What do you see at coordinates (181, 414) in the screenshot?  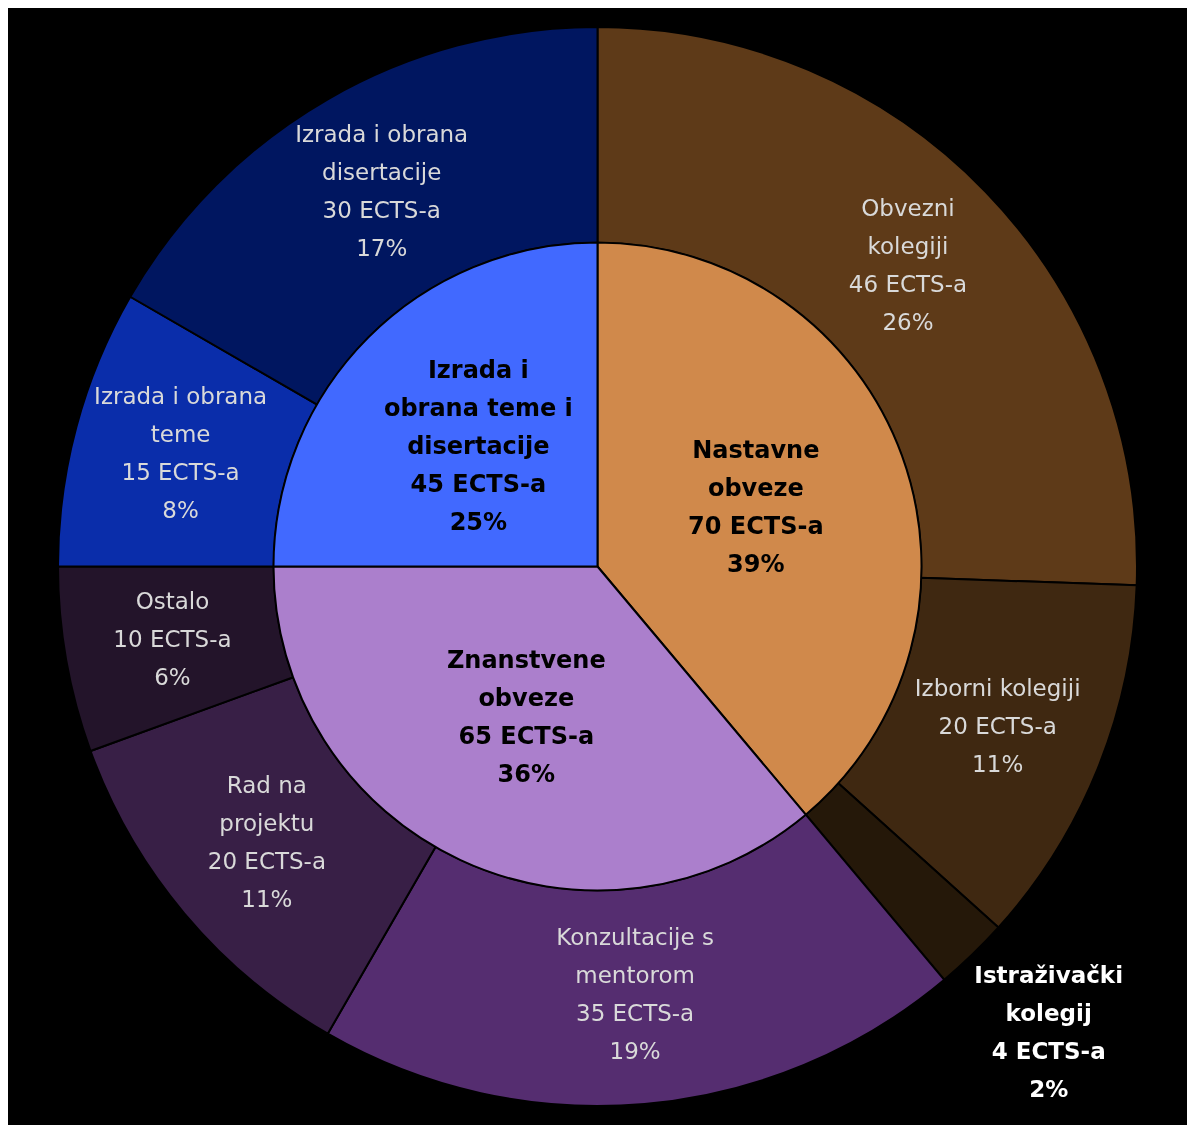 I see `slice-label: Izrada i obrana teme` at bounding box center [181, 414].